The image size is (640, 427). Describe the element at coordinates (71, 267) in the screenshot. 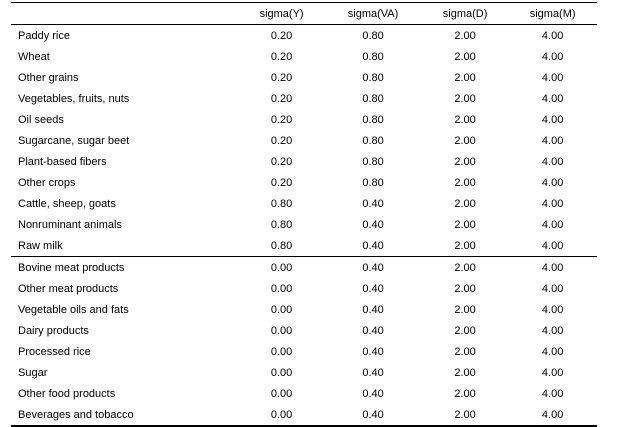

I see `row-label: Bovine meat products` at that location.